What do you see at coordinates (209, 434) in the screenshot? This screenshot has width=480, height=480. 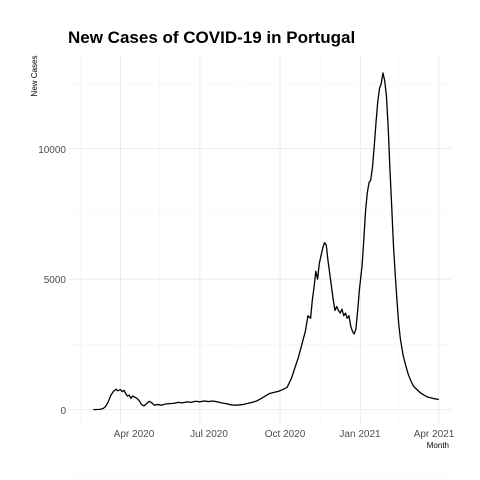 I see `x-tick-label: Jul 2020` at bounding box center [209, 434].